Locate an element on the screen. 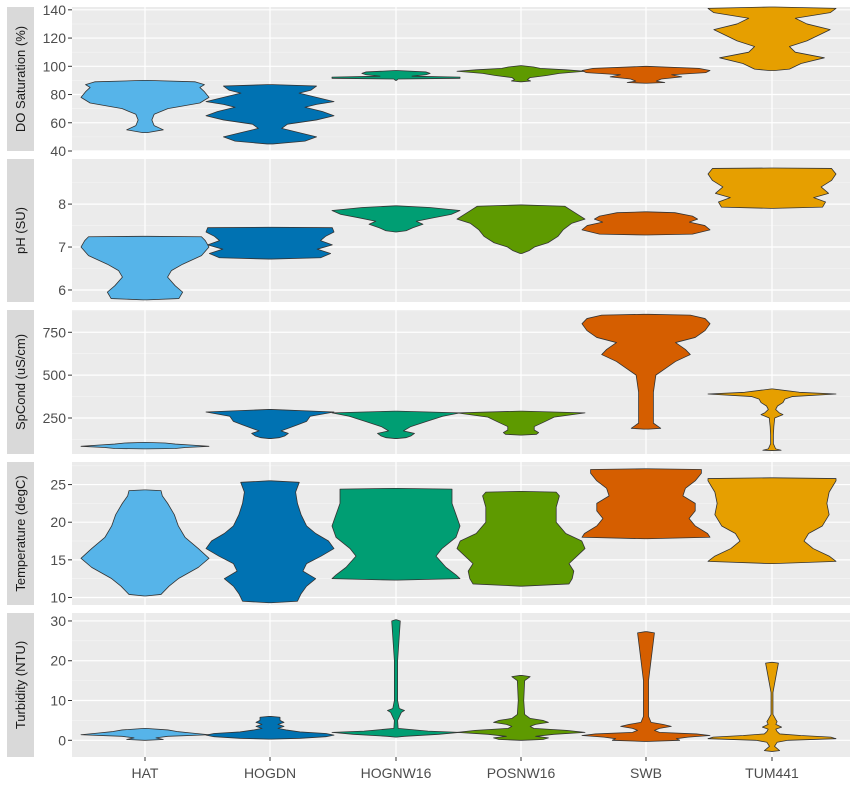 Image resolution: width=858 pixels, height=787 pixels. y-tick-label: 6 is located at coordinates (62, 290).